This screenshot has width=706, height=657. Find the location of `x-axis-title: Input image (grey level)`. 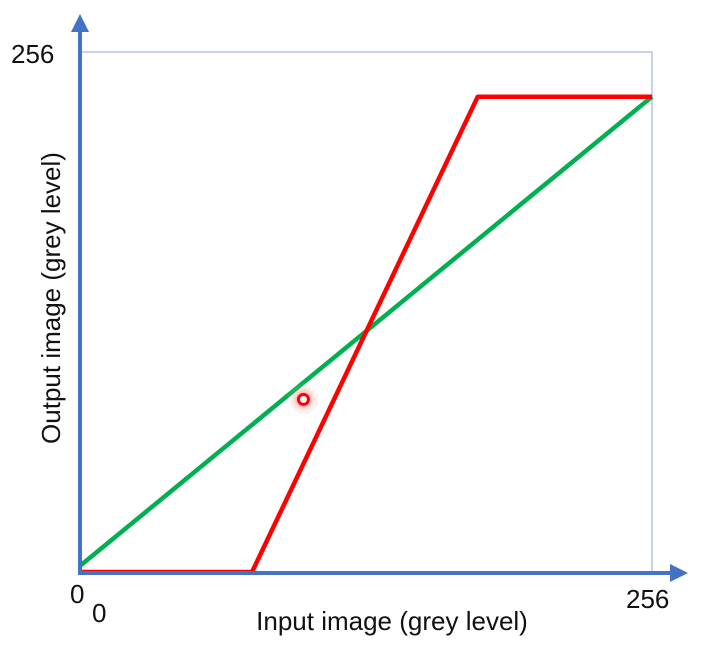

x-axis-title: Input image (grey level) is located at coordinates (392, 621).